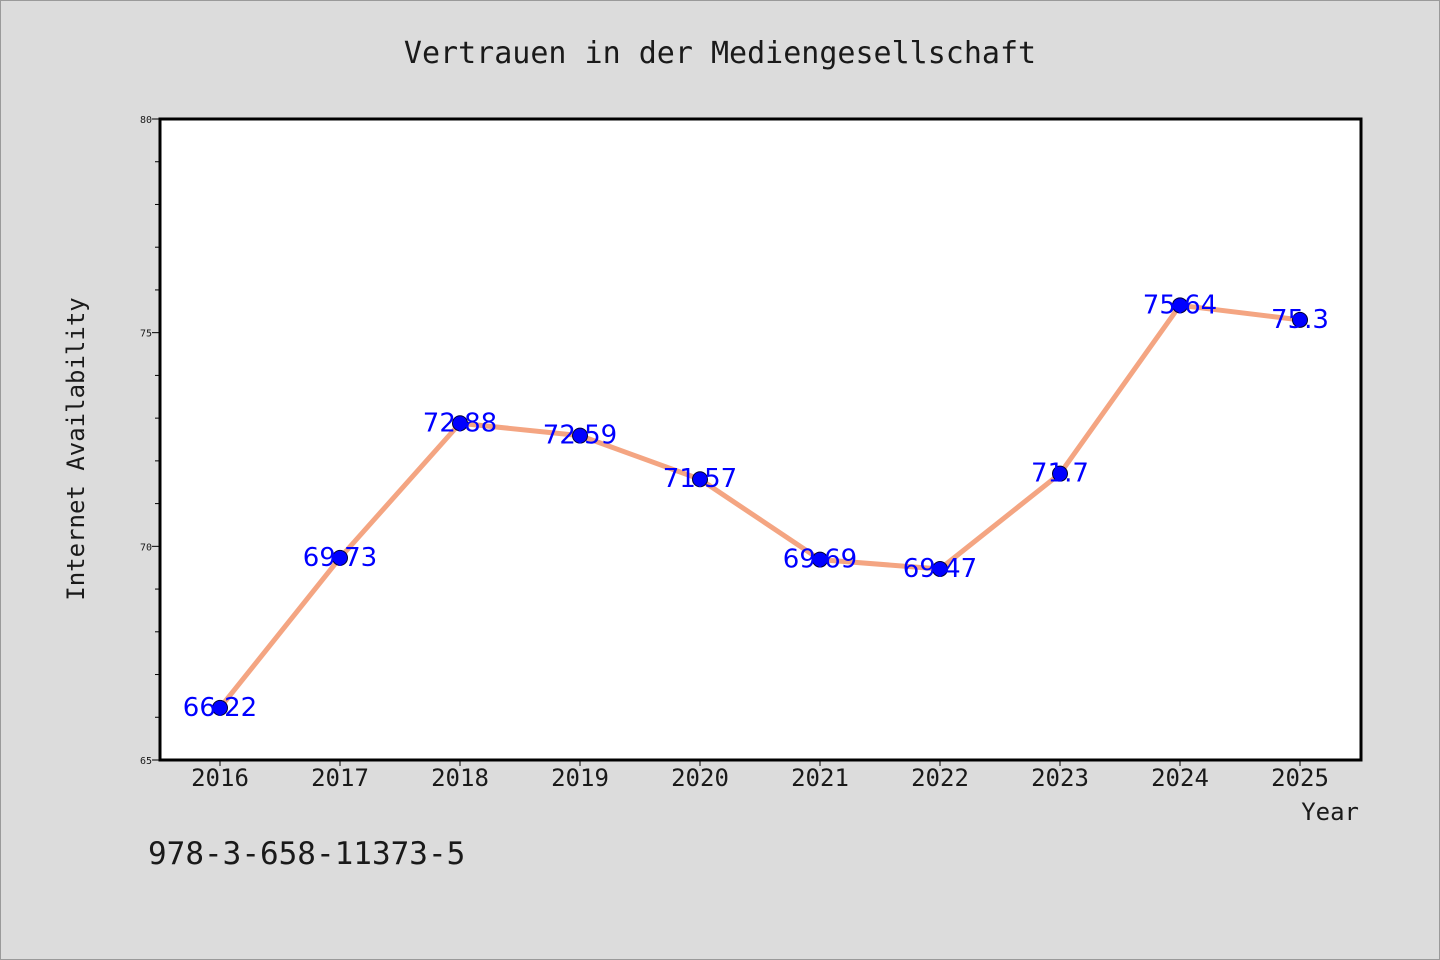 The width and height of the screenshot is (1440, 960). What do you see at coordinates (340, 778) in the screenshot?
I see `x-tick-label: 2017` at bounding box center [340, 778].